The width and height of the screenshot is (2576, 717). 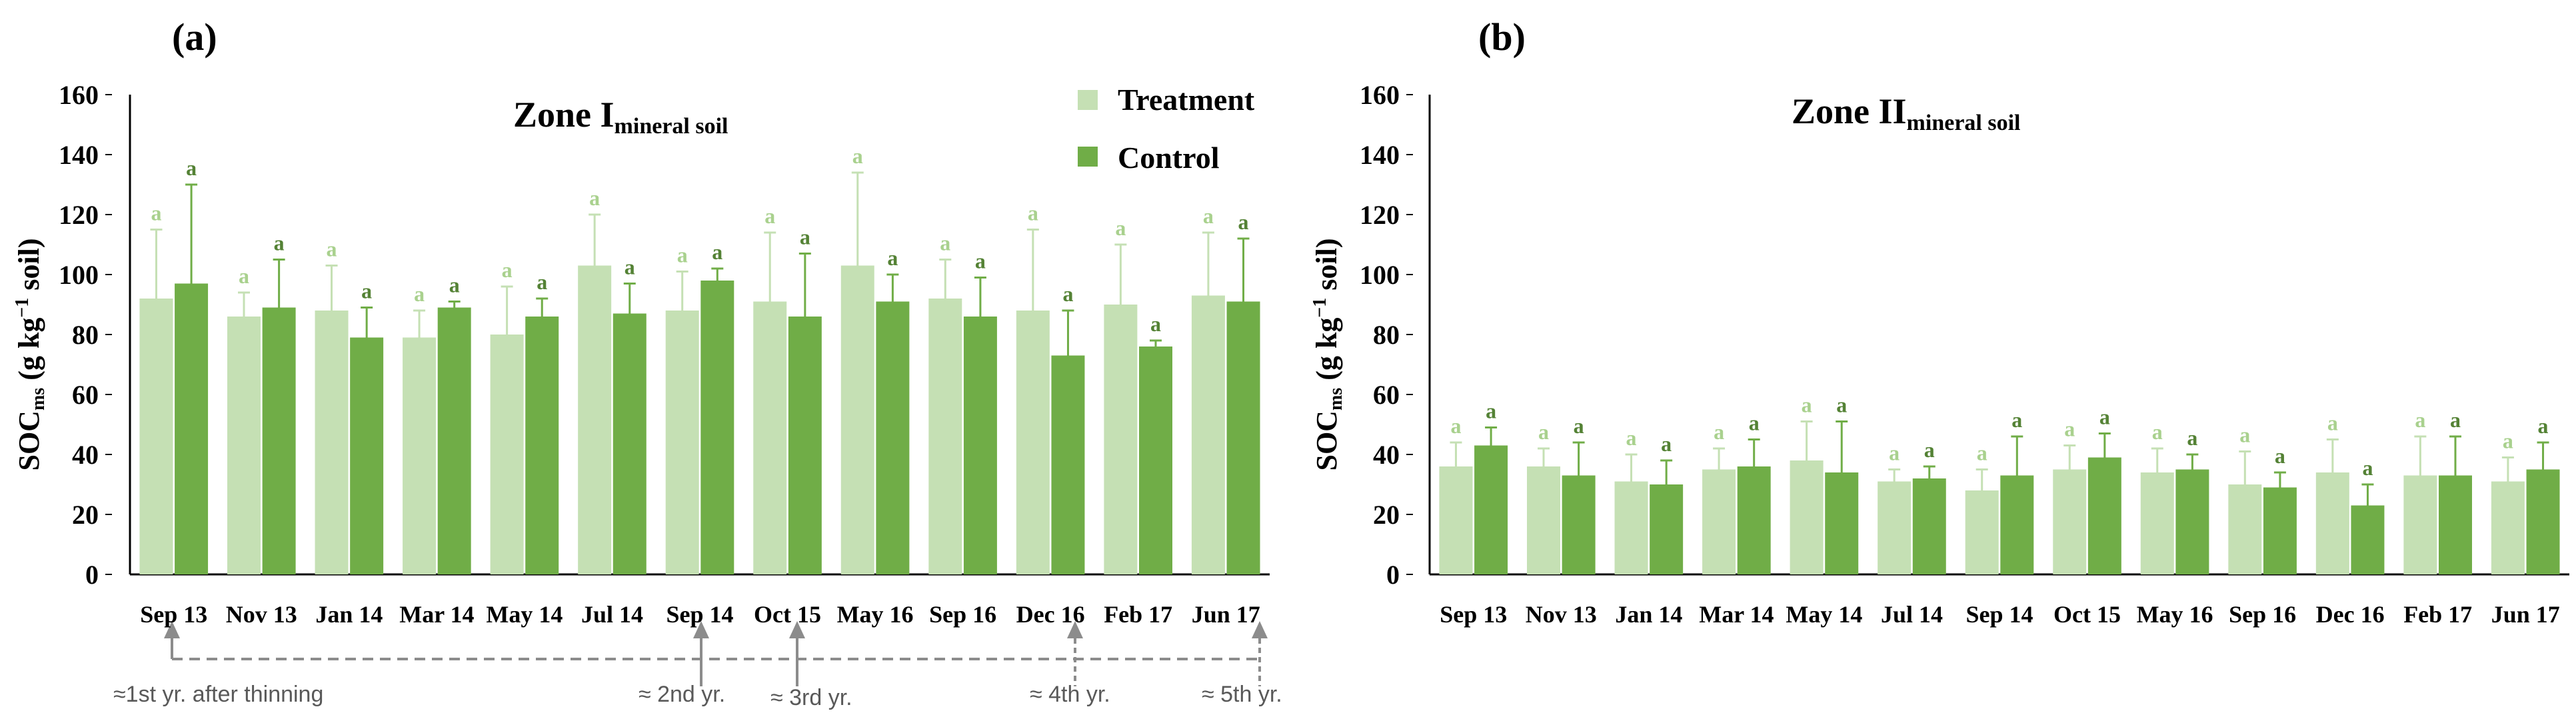 What do you see at coordinates (1242, 694) in the screenshot?
I see `timeline-label-5: ≈ 5th yr.` at bounding box center [1242, 694].